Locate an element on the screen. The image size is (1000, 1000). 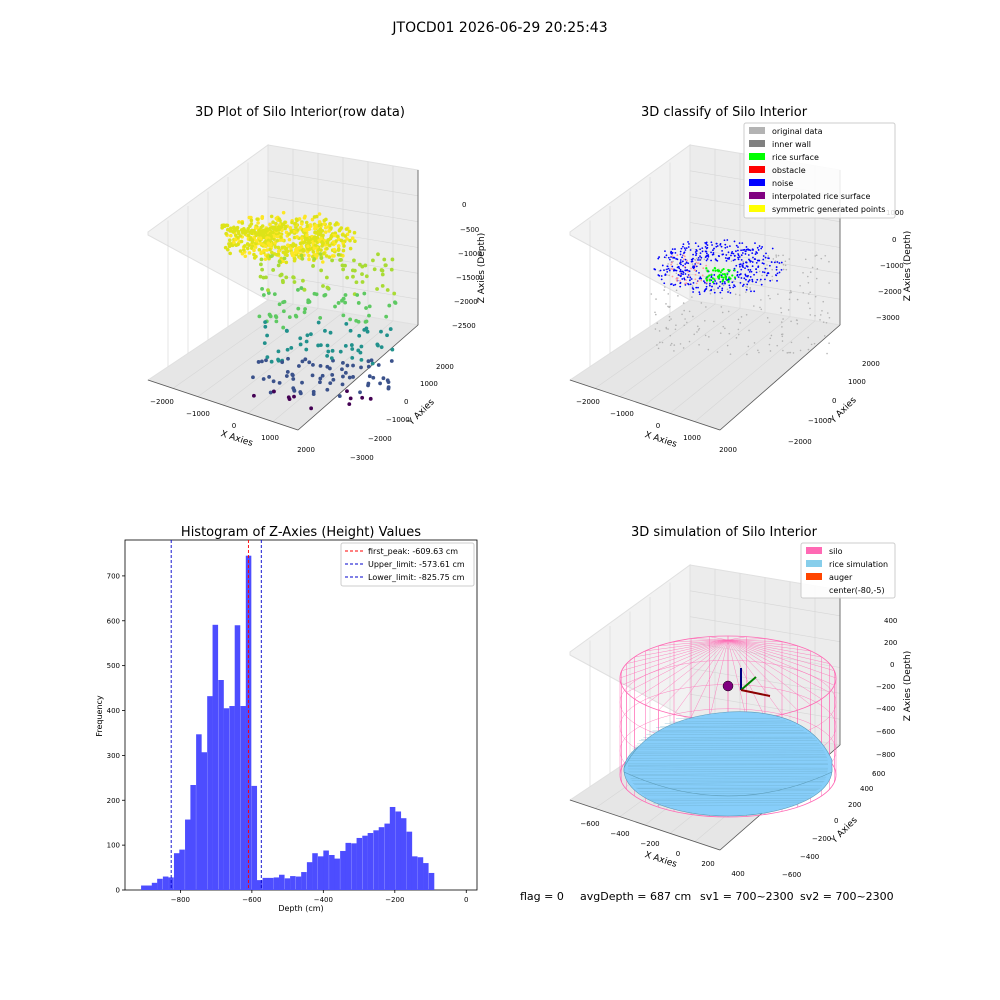
rice-mesh-line is located at coordinates (728, 802).